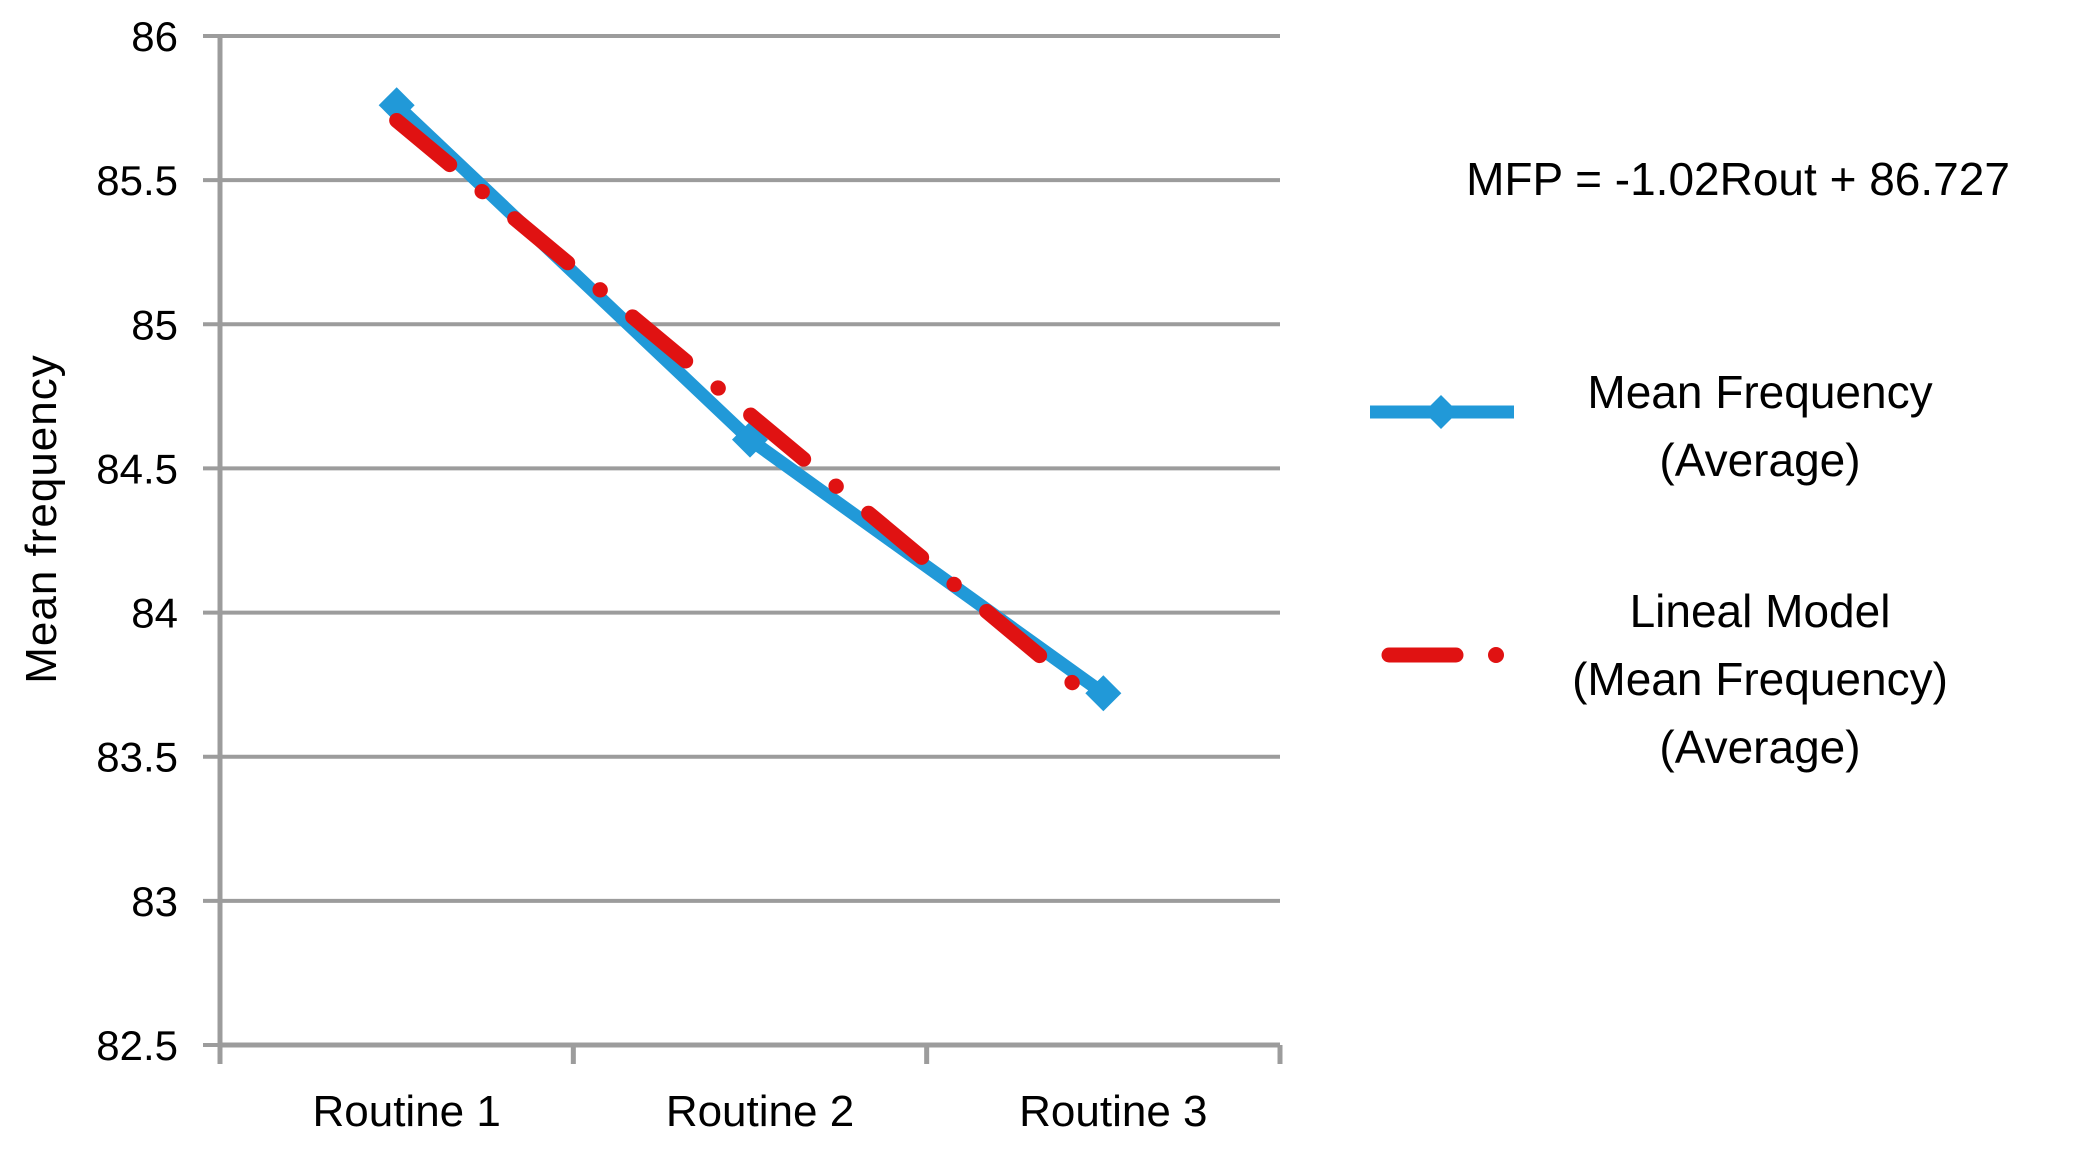 Image resolution: width=2078 pixels, height=1157 pixels. I want to click on y-tick-label: 85, so click(154, 324).